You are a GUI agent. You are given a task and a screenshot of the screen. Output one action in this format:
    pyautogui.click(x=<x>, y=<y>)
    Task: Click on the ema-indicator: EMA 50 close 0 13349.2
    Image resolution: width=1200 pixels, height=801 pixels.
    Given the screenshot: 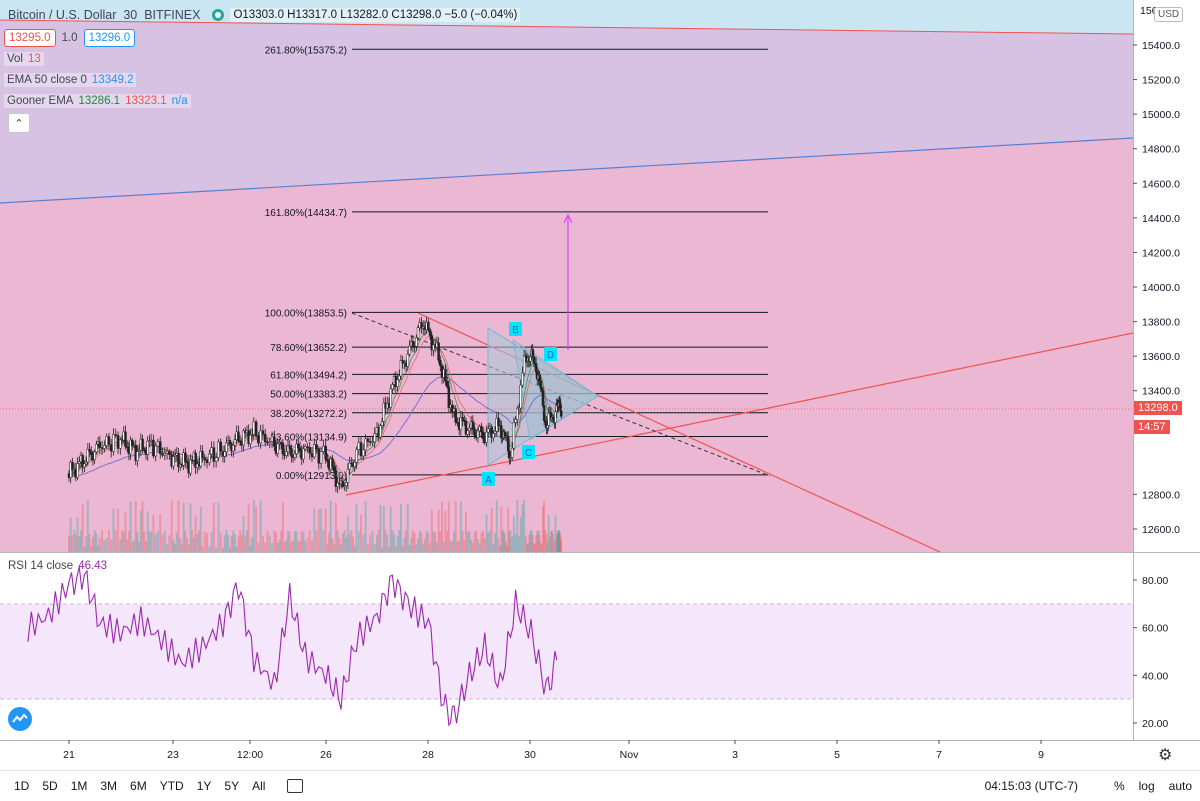 What is the action you would take?
    pyautogui.click(x=70, y=79)
    